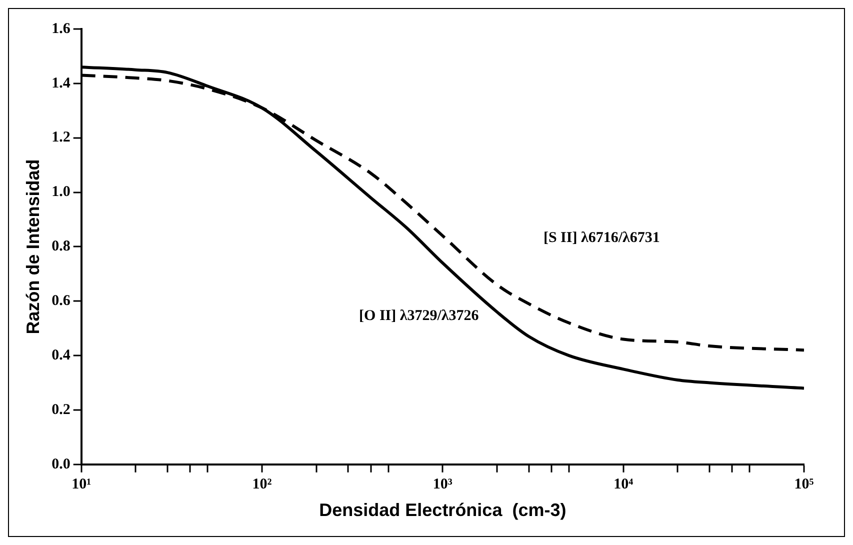 This screenshot has height=545, width=853. What do you see at coordinates (624, 484) in the screenshot?
I see `x-tick-label: 10⁴` at bounding box center [624, 484].